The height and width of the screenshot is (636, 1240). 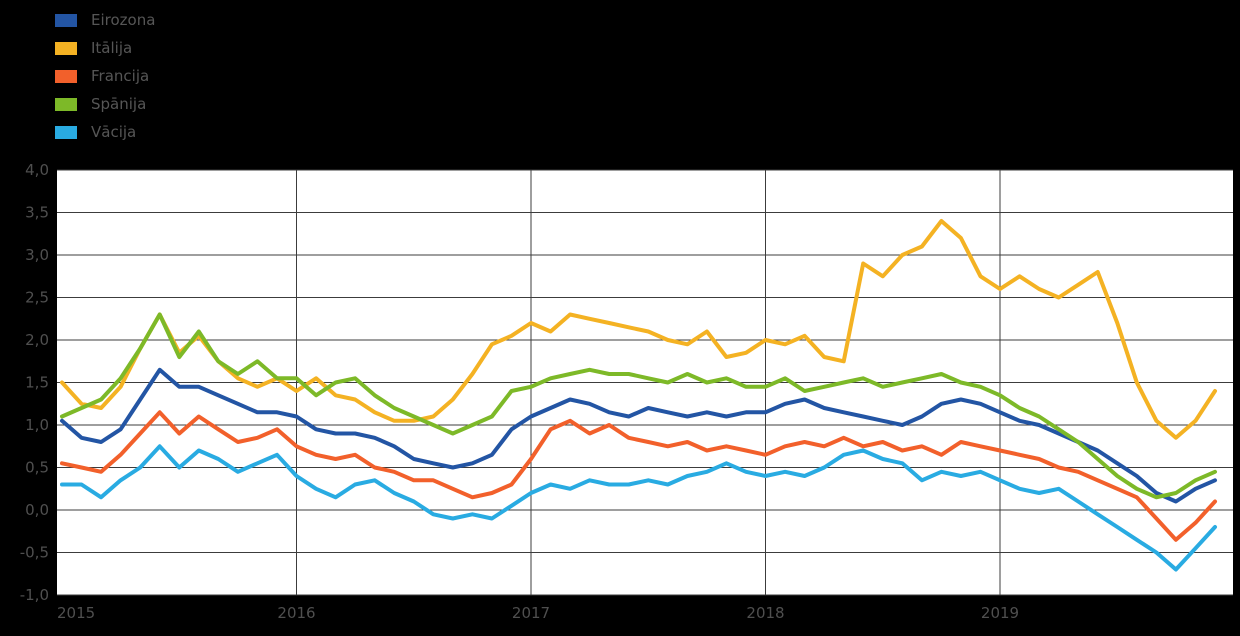 What do you see at coordinates (34, 595) in the screenshot?
I see `y-tick-label: -1,0` at bounding box center [34, 595].